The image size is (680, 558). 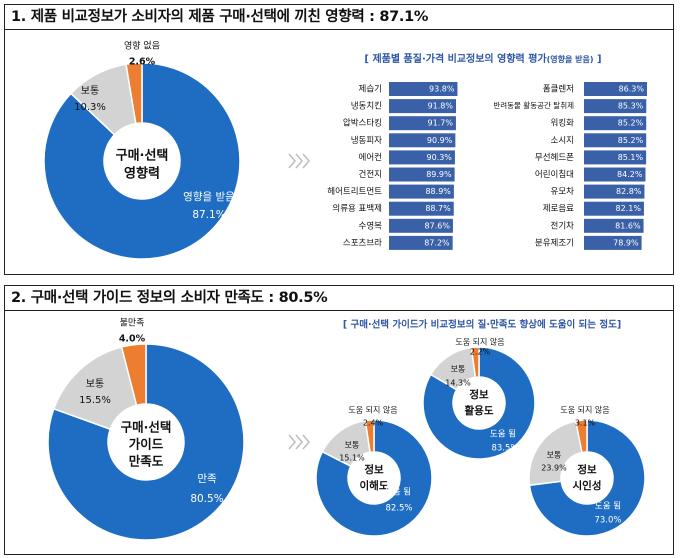 What do you see at coordinates (629, 191) in the screenshot?
I see `bar-data-label: 82.8%` at bounding box center [629, 191].